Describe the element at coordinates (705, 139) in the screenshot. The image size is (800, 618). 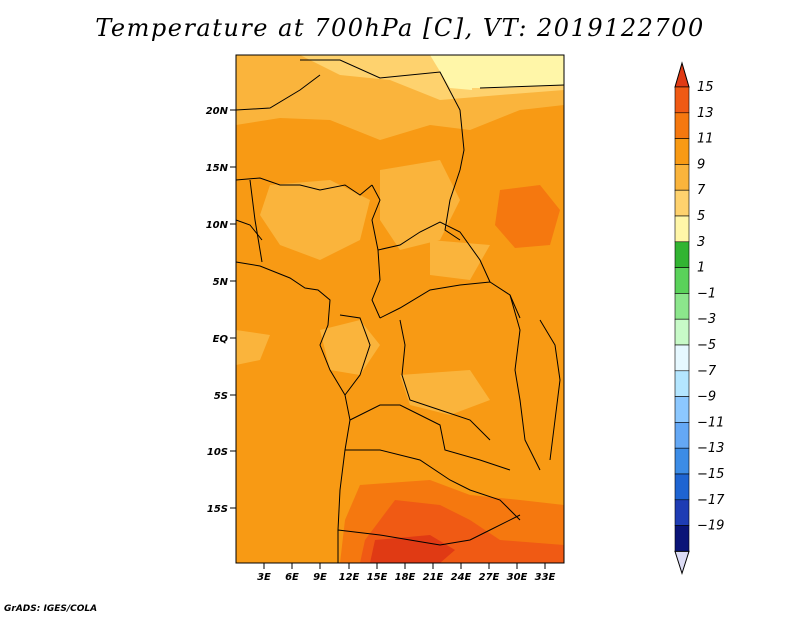
I see `colorbar-label: 11` at that location.